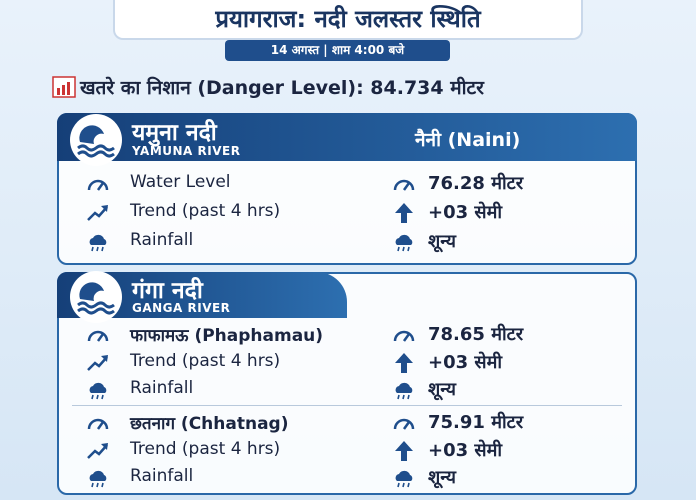  I want to click on chart-icon, so click(64, 87).